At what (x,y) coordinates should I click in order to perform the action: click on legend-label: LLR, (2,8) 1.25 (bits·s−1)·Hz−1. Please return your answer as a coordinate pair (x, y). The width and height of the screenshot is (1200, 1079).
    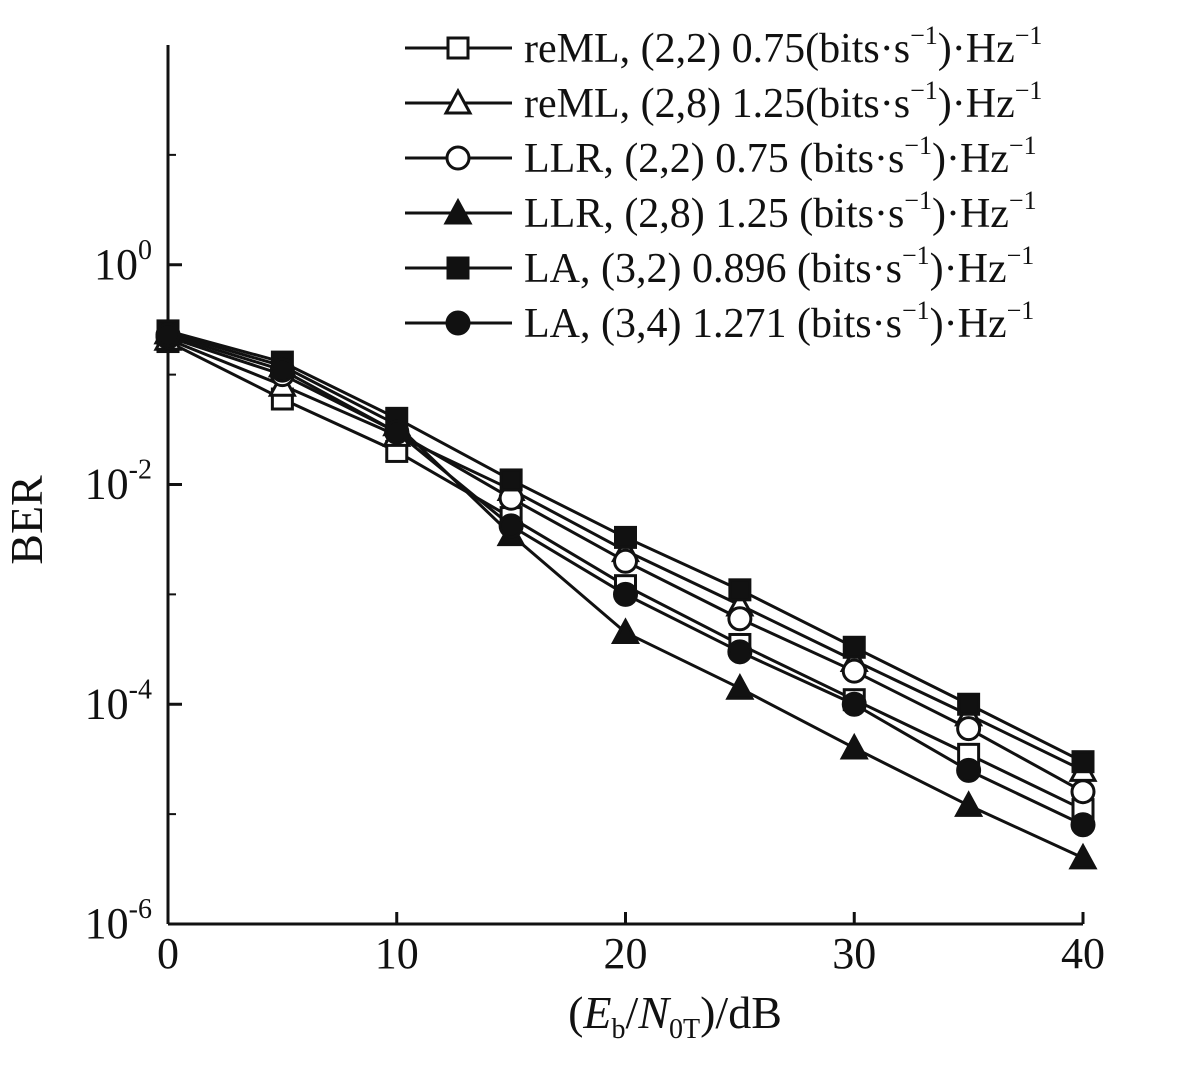
    Looking at the image, I should click on (780, 211).